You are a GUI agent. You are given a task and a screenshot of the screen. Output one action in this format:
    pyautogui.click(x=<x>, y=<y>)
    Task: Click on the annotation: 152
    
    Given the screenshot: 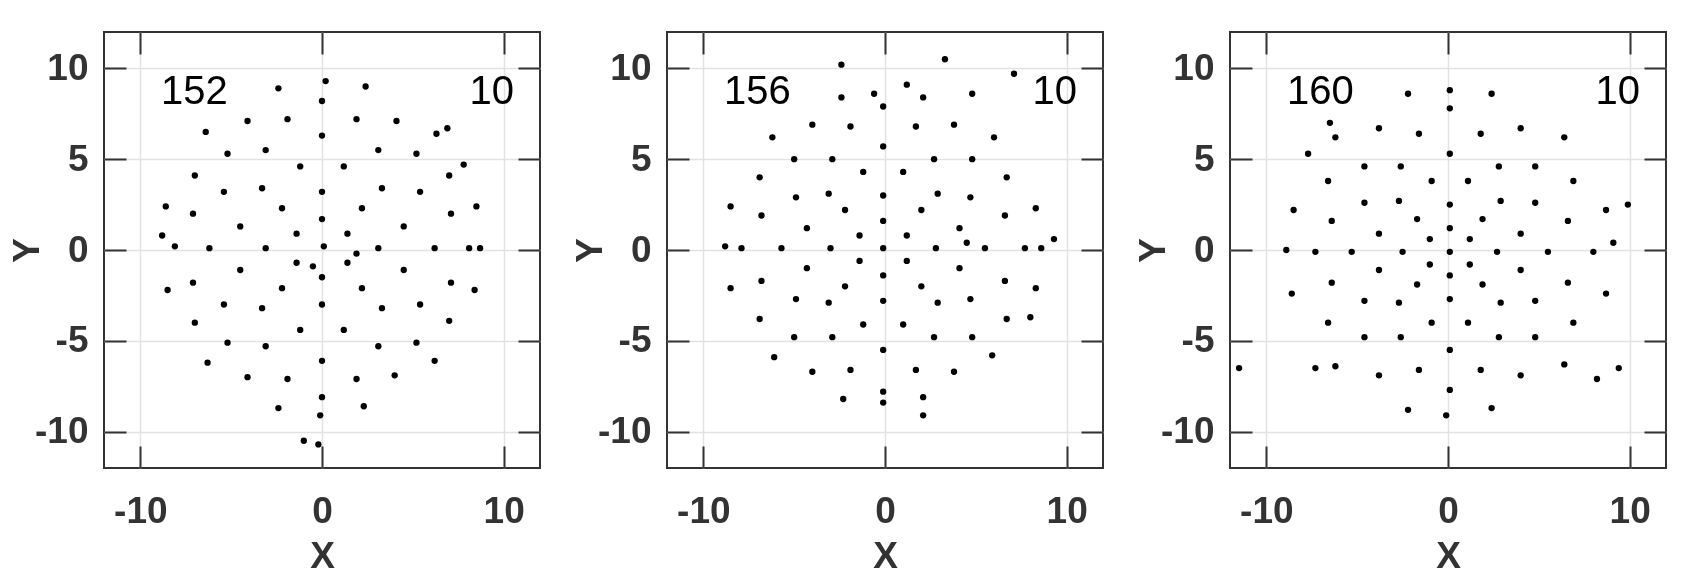 What is the action you would take?
    pyautogui.click(x=194, y=90)
    